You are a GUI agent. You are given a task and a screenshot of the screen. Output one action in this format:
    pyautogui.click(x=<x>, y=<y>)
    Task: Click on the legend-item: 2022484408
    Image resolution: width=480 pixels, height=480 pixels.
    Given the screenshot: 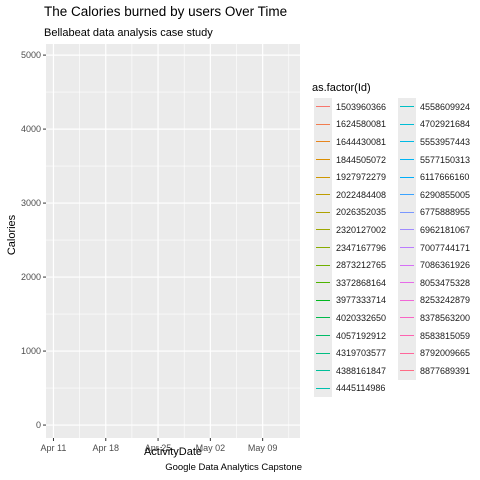 What is the action you would take?
    pyautogui.click(x=354, y=194)
    